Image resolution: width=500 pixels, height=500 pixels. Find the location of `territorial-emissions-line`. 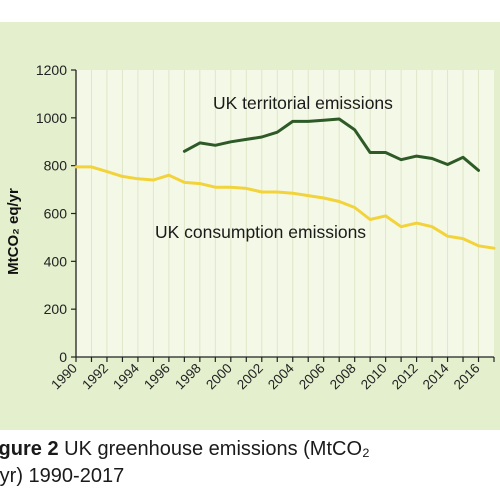

territorial-emissions-line is located at coordinates (331, 144).